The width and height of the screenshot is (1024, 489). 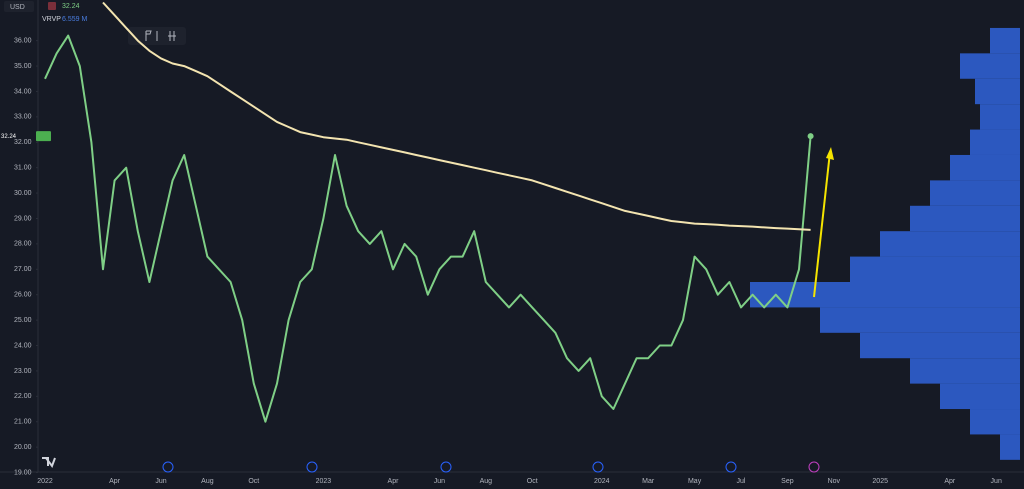 I want to click on x-tick-label: 2025, so click(x=880, y=481).